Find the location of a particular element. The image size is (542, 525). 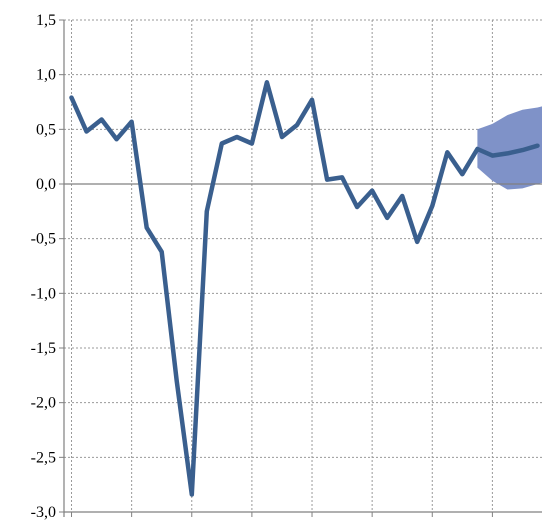

y-tick-label: -1,5 is located at coordinates (43, 348).